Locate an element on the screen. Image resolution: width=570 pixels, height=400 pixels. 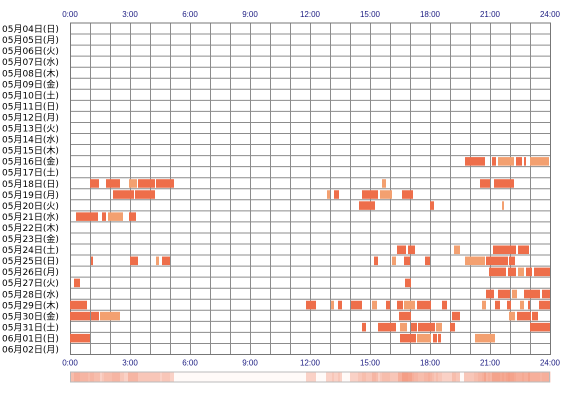
day-label: 05月08日(木) is located at coordinates (30, 73).